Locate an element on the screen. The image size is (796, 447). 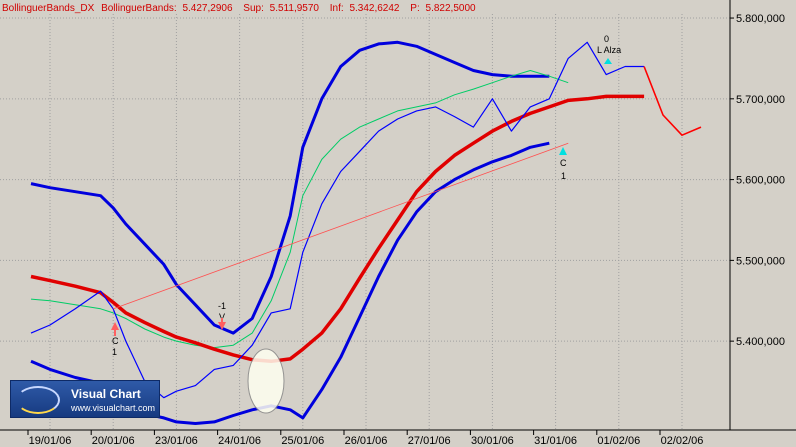
x-tick-label: 24/01/06 is located at coordinates (239, 441).